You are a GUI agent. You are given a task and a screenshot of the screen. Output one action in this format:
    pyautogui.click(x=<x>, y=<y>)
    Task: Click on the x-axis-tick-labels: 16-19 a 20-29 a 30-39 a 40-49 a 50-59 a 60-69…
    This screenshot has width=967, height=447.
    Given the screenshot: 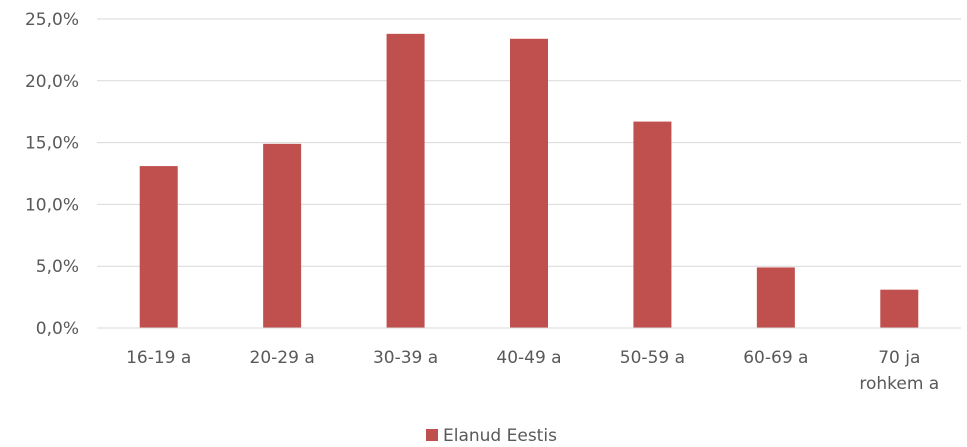 What is the action you would take?
    pyautogui.click(x=532, y=371)
    